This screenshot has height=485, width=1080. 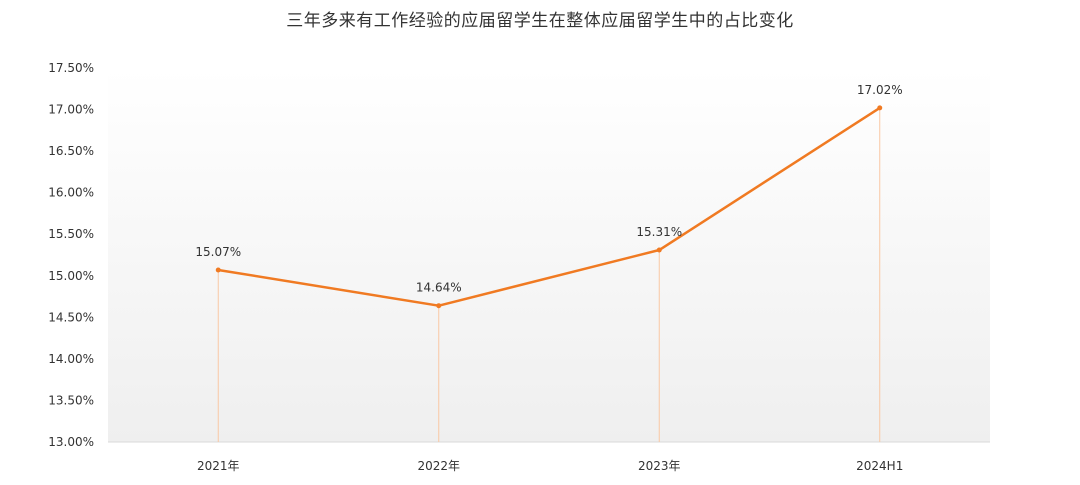 What do you see at coordinates (71, 359) in the screenshot?
I see `y-tick-label: 14.00%` at bounding box center [71, 359].